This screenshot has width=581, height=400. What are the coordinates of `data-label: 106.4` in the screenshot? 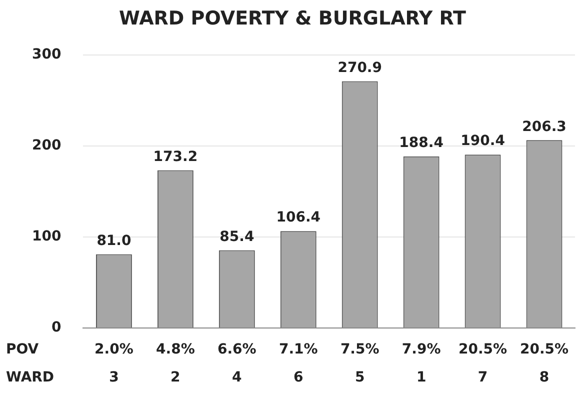 It's located at (298, 218).